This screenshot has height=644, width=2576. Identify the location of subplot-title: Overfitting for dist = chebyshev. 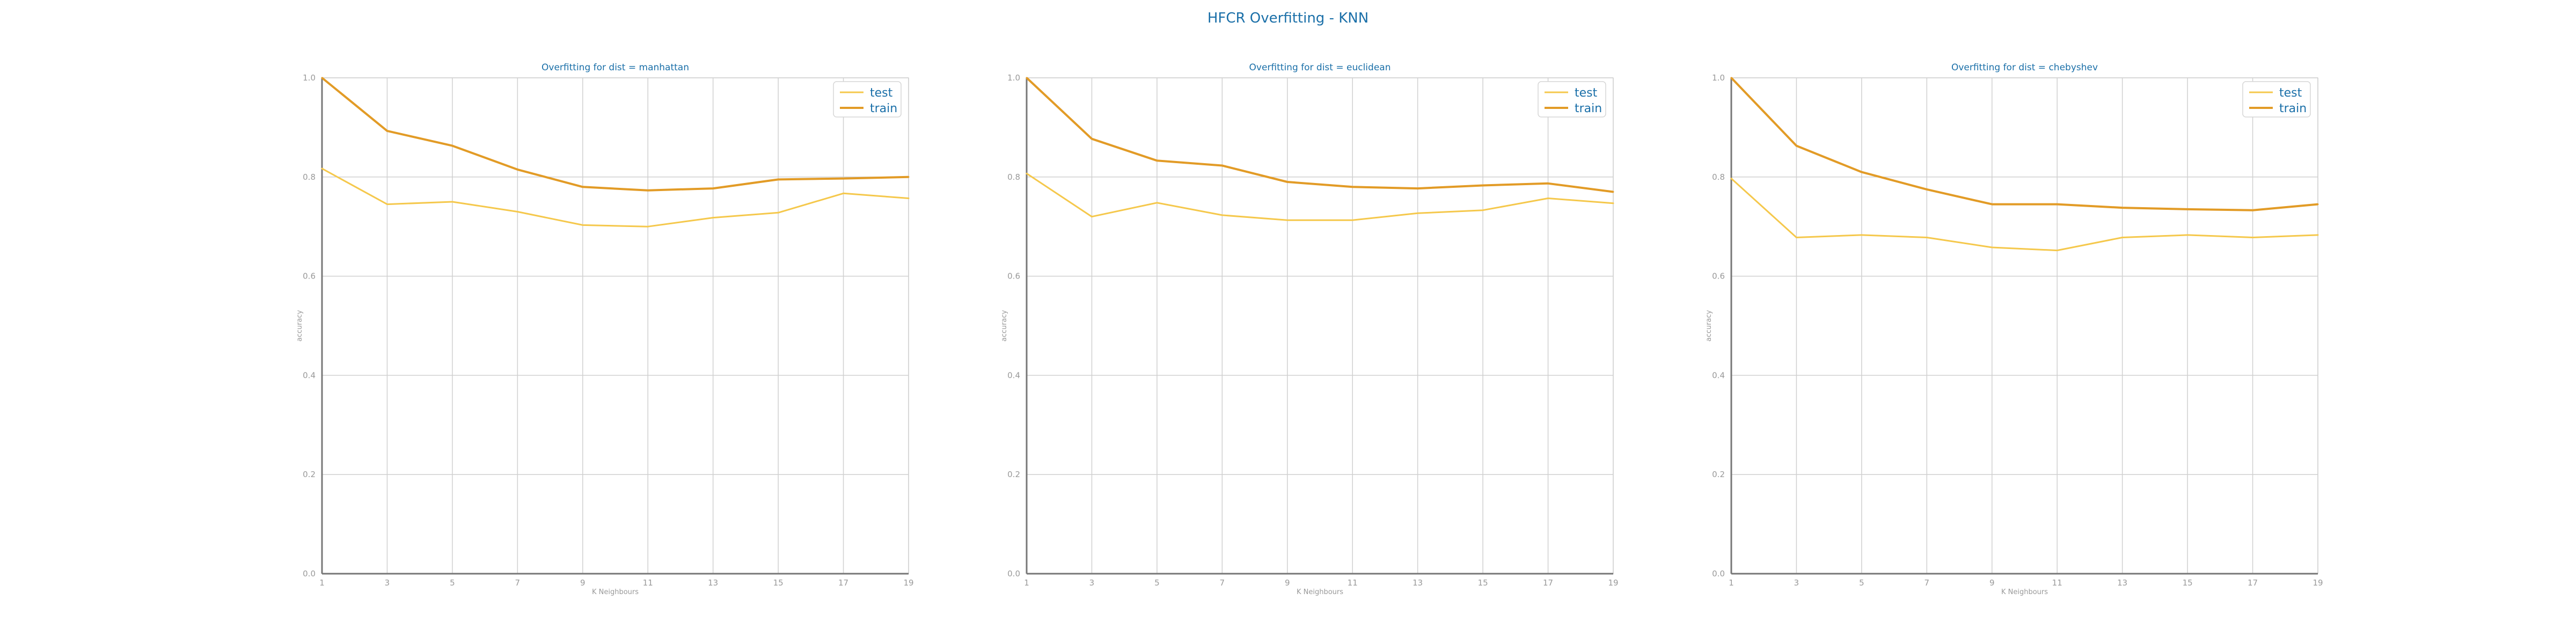
(2024, 67).